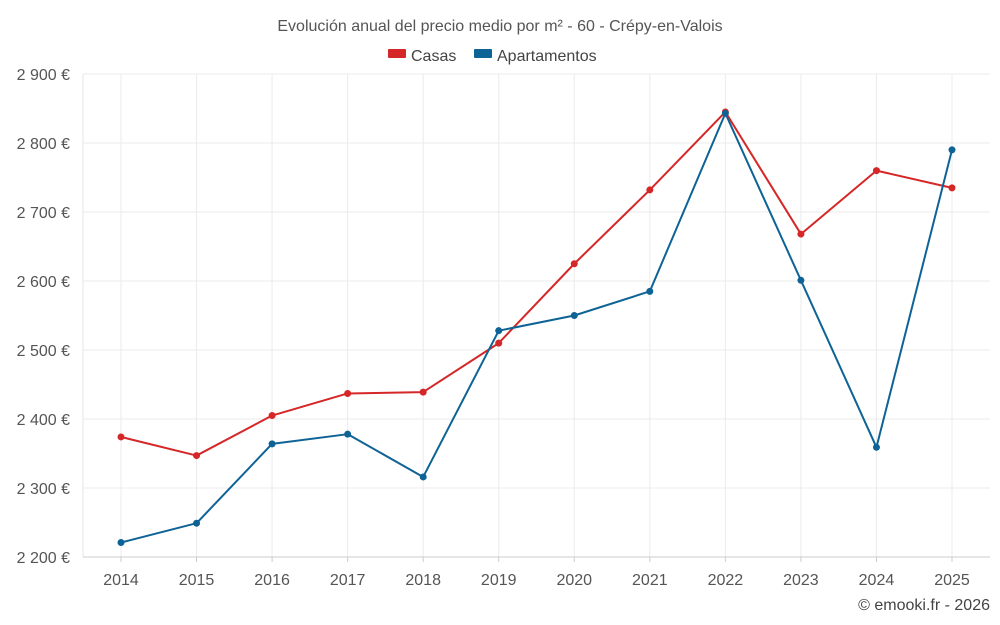 Image resolution: width=1000 pixels, height=625 pixels. I want to click on x-tick-label: 2021, so click(650, 580).